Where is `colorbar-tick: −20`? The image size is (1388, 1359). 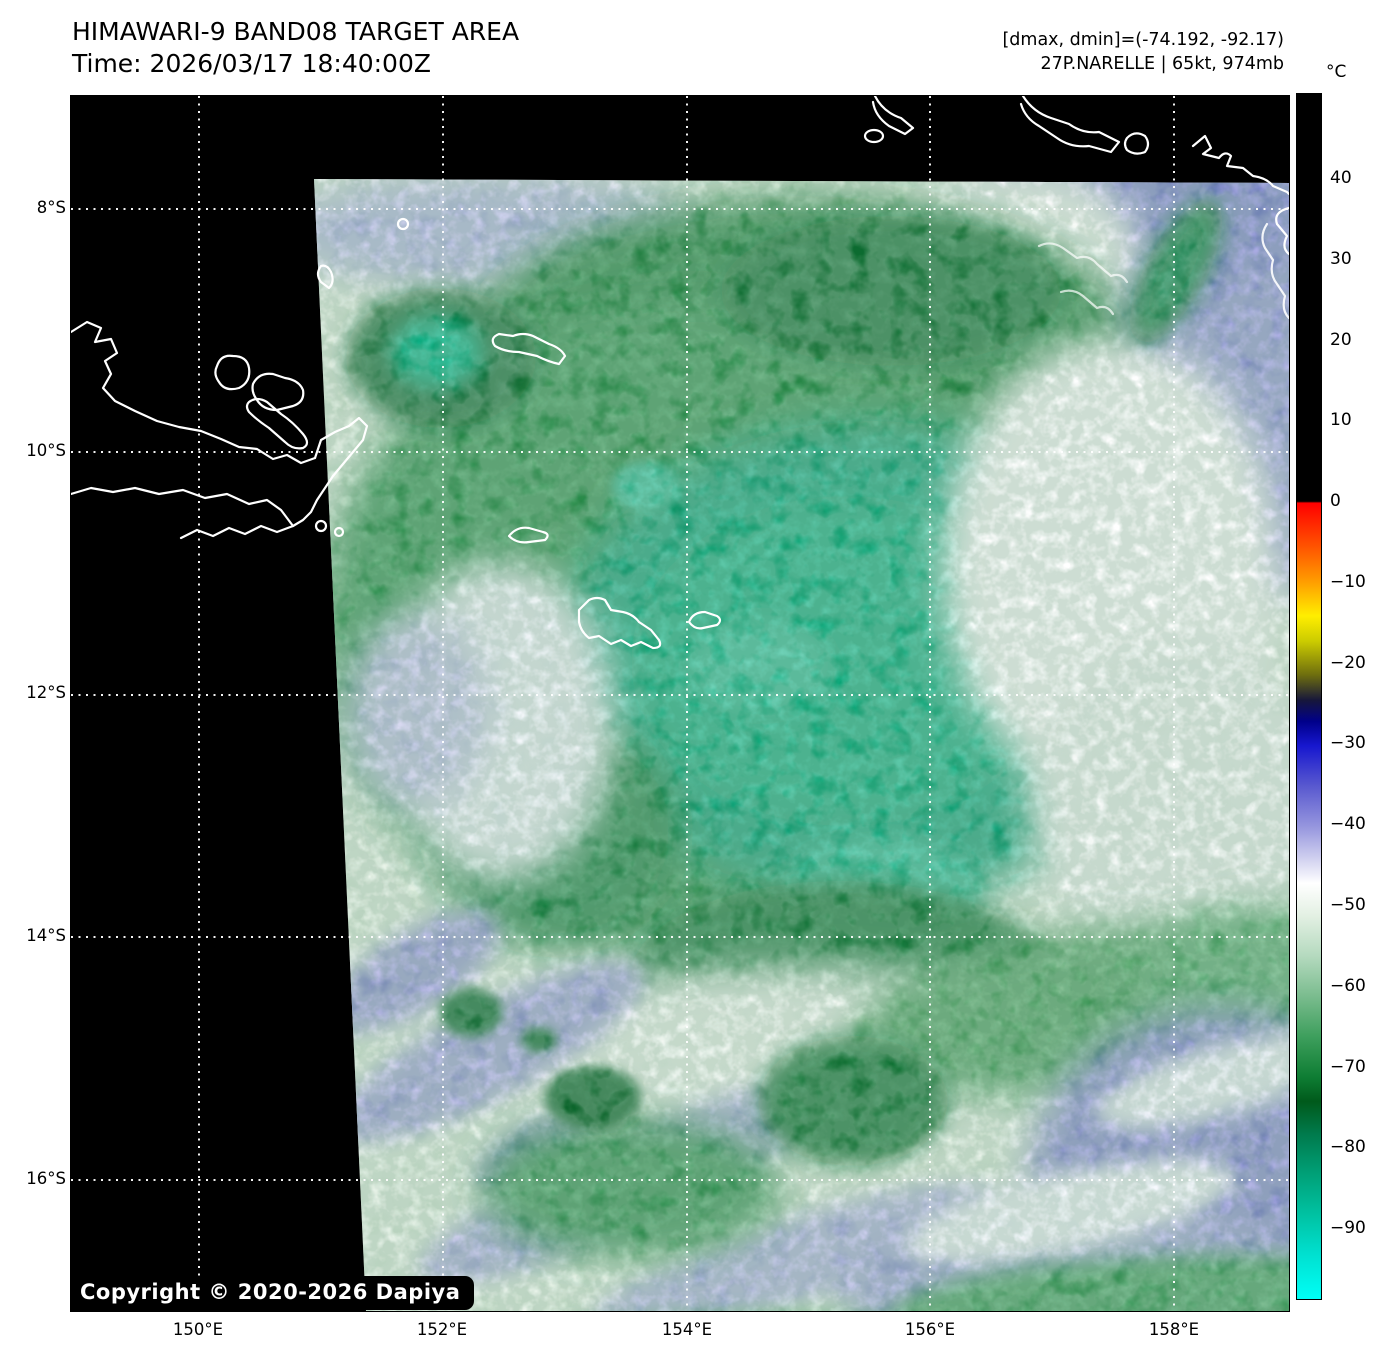
colorbar-tick: −20 is located at coordinates (1348, 663).